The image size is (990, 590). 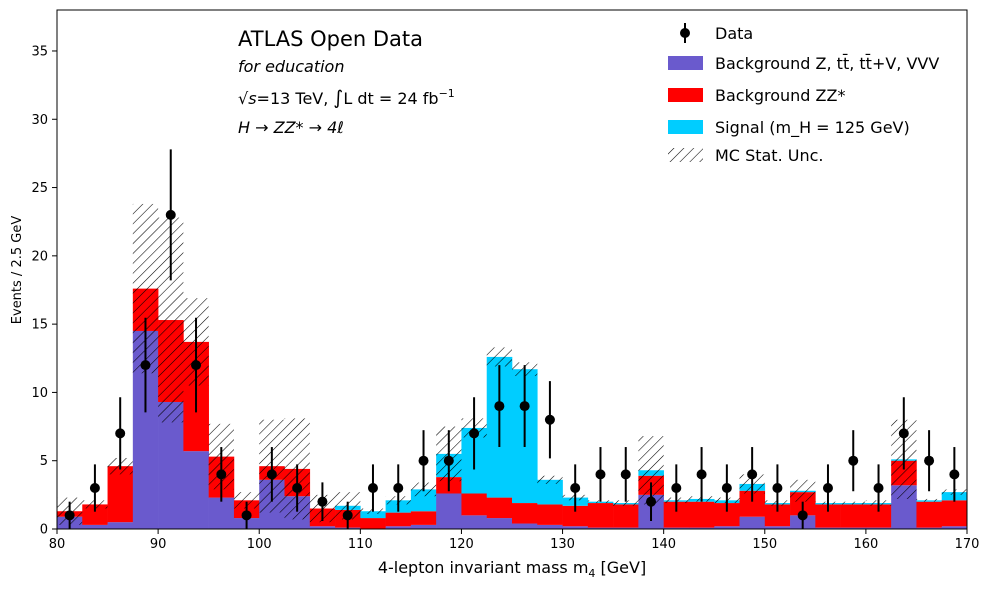 I want to click on y-tick-label-30: 30, so click(x=39, y=120).